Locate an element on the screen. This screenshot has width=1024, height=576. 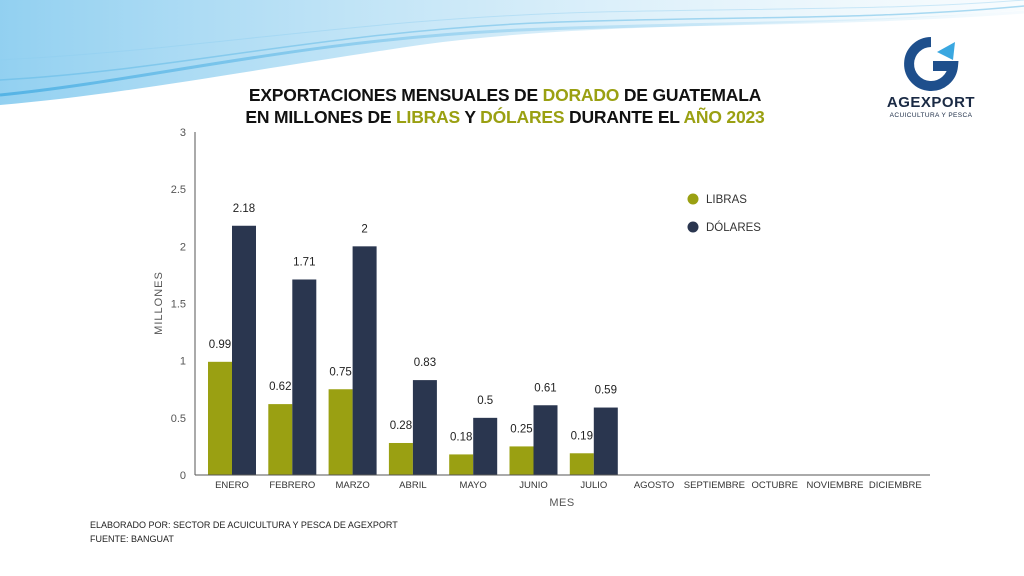
bar-value-label: 0.59 is located at coordinates (606, 391).